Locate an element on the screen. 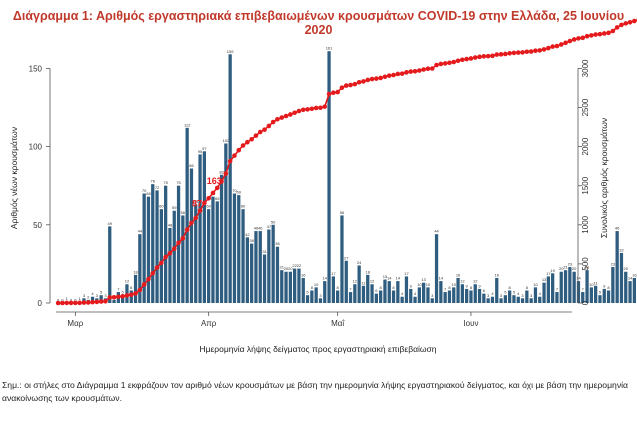 This screenshot has width=637, height=433. bar-value-label: 56 is located at coordinates (342, 212).